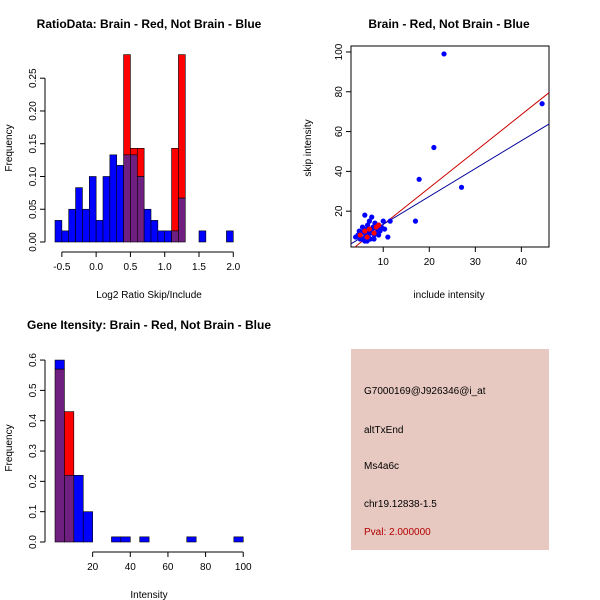 The image size is (600, 600). Describe the element at coordinates (33, 542) in the screenshot. I see `intensity-y-tick-label: 0.0` at that location.